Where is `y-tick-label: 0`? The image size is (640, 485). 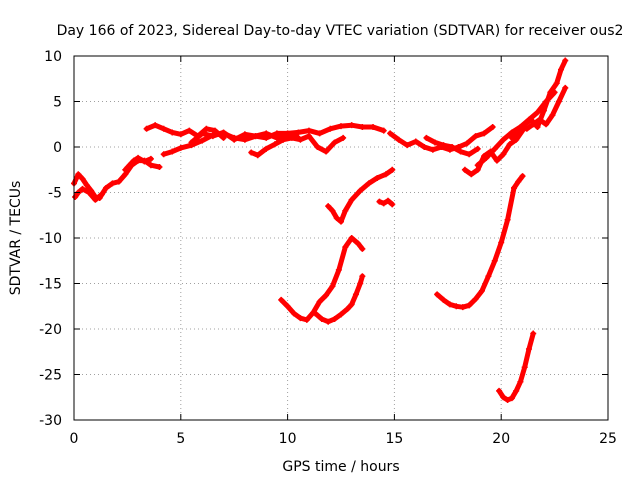
y-tick-label: 0 is located at coordinates (57, 148).